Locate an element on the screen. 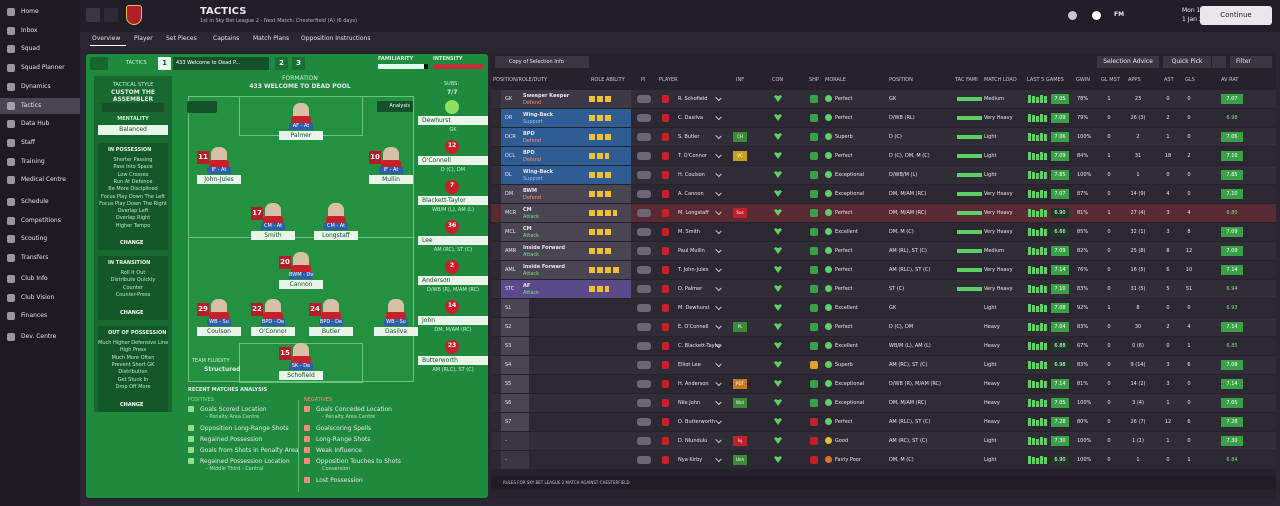  pitch-player: 20 BWM - De Cannon is located at coordinates (301, 272).